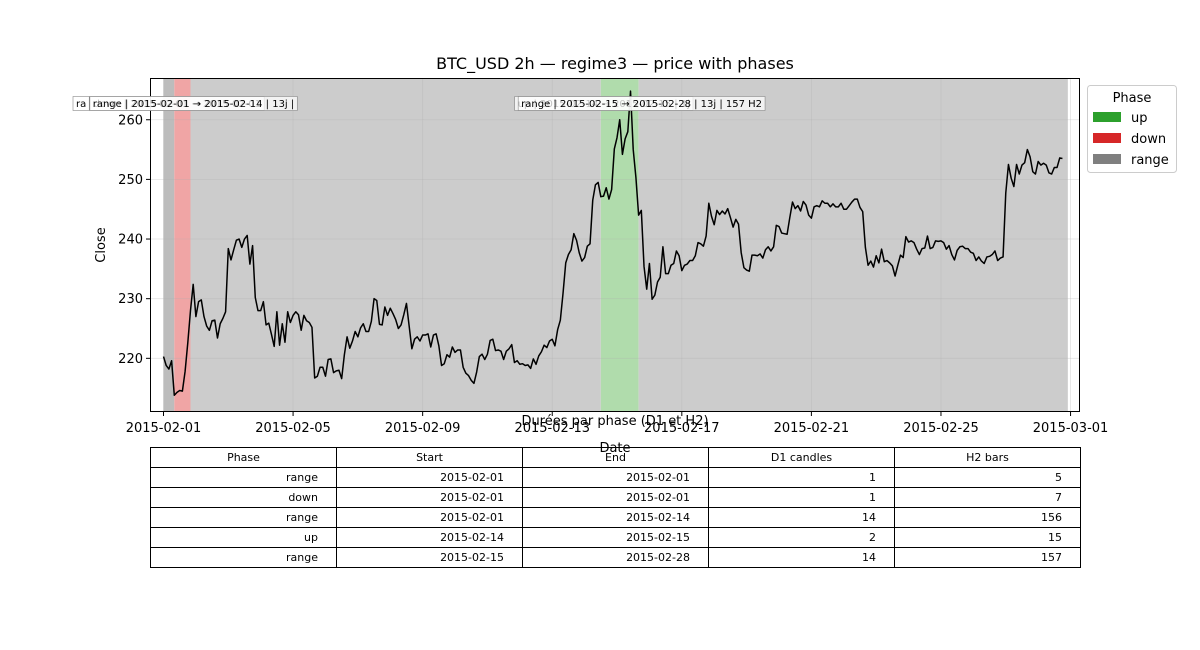 Image resolution: width=1200 pixels, height=650 pixels. Describe the element at coordinates (164, 428) in the screenshot. I see `x-tick-label: 2015-02-01` at that location.